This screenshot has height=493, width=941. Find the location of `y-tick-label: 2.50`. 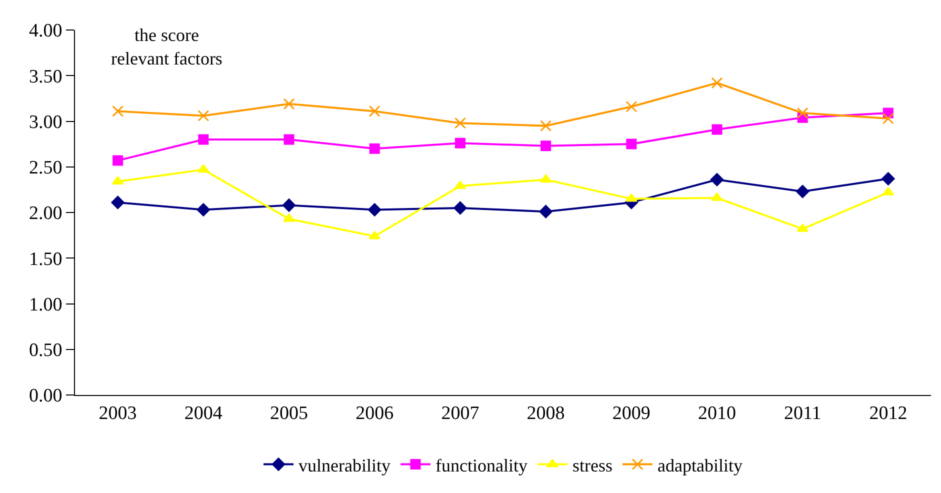

y-tick-label: 2.50 is located at coordinates (45, 168).